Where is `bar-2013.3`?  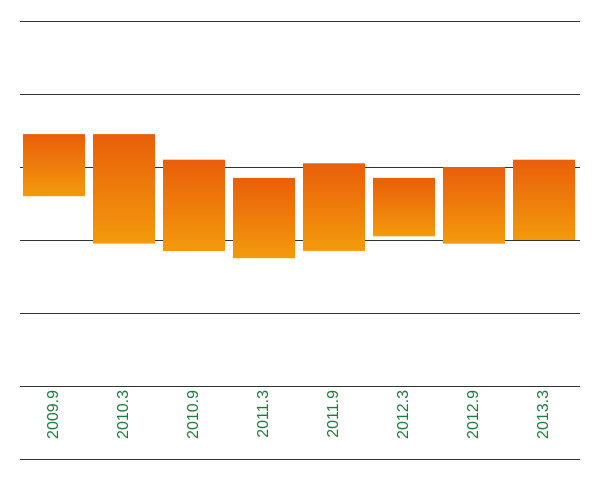
bar-2013.3 is located at coordinates (544, 199).